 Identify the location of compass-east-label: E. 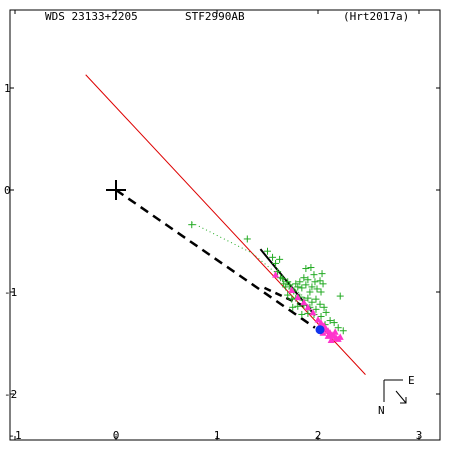
(411, 380).